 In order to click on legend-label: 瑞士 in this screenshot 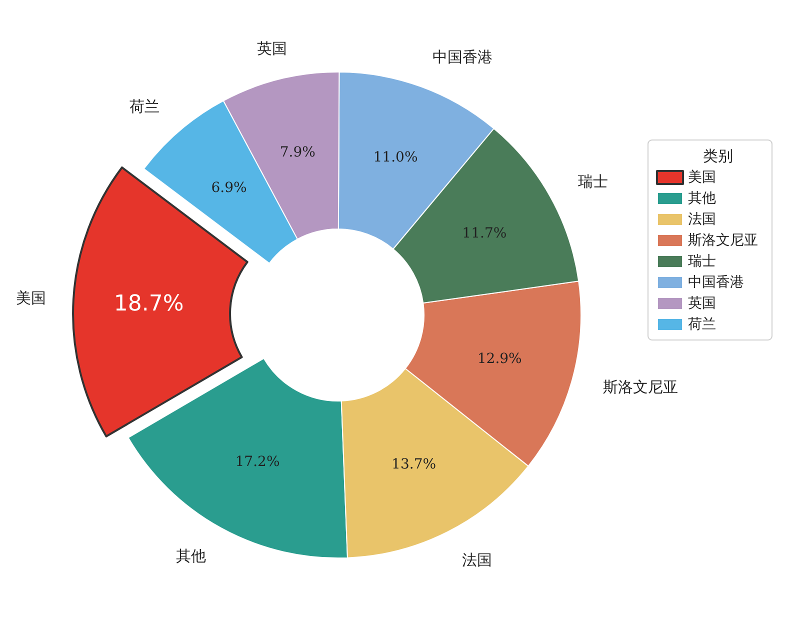, I will do `click(702, 262)`.